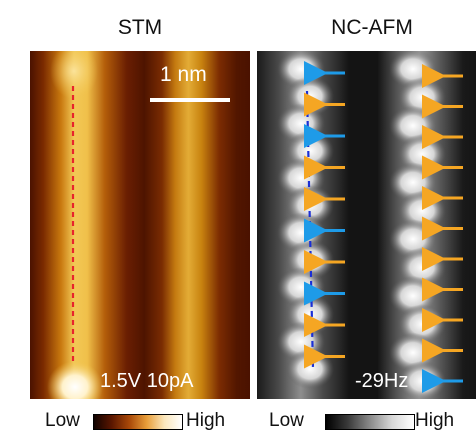  What do you see at coordinates (62, 420) in the screenshot?
I see `stm-colorbar-low: Low` at bounding box center [62, 420].